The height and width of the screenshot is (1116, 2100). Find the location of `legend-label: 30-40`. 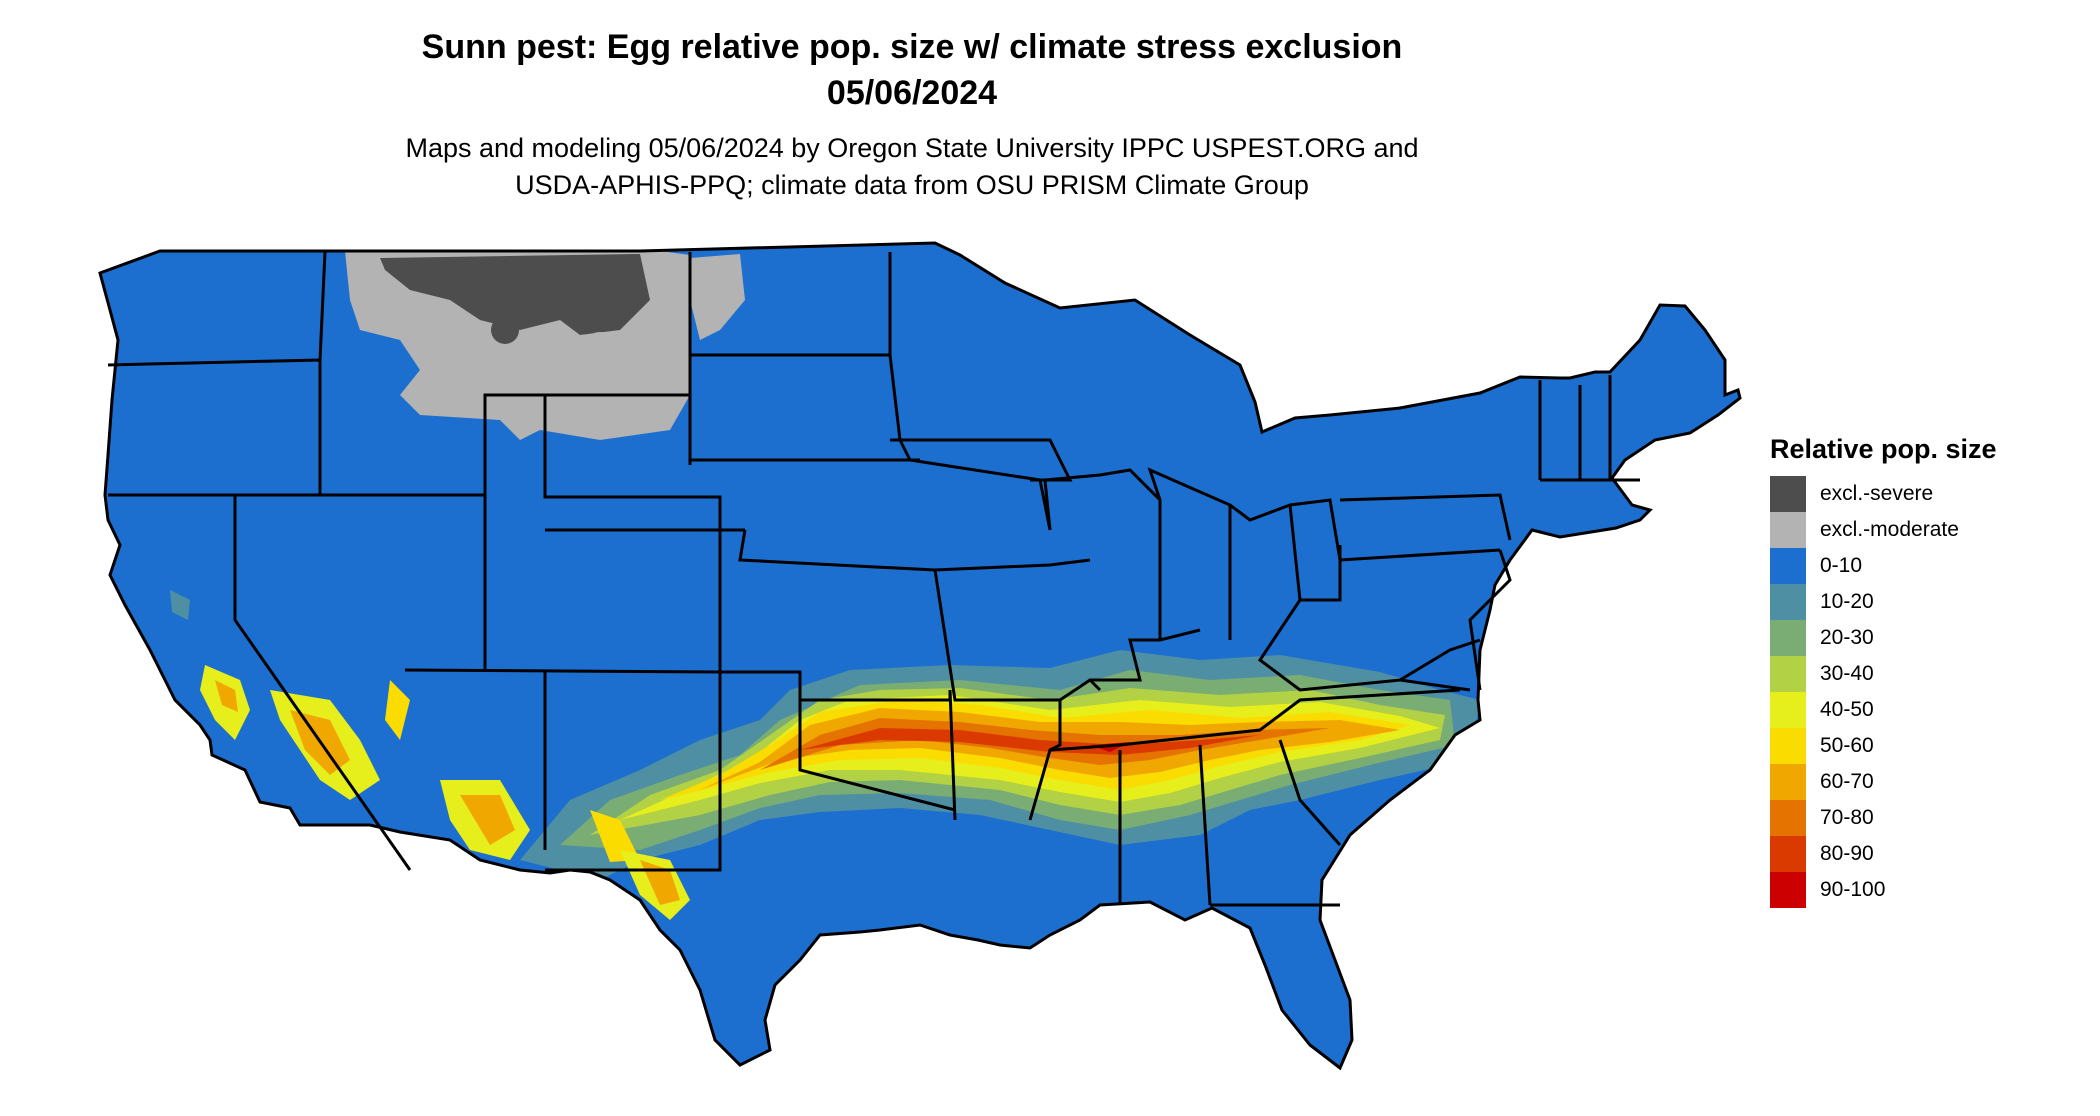

legend-label: 30-40 is located at coordinates (1847, 673).